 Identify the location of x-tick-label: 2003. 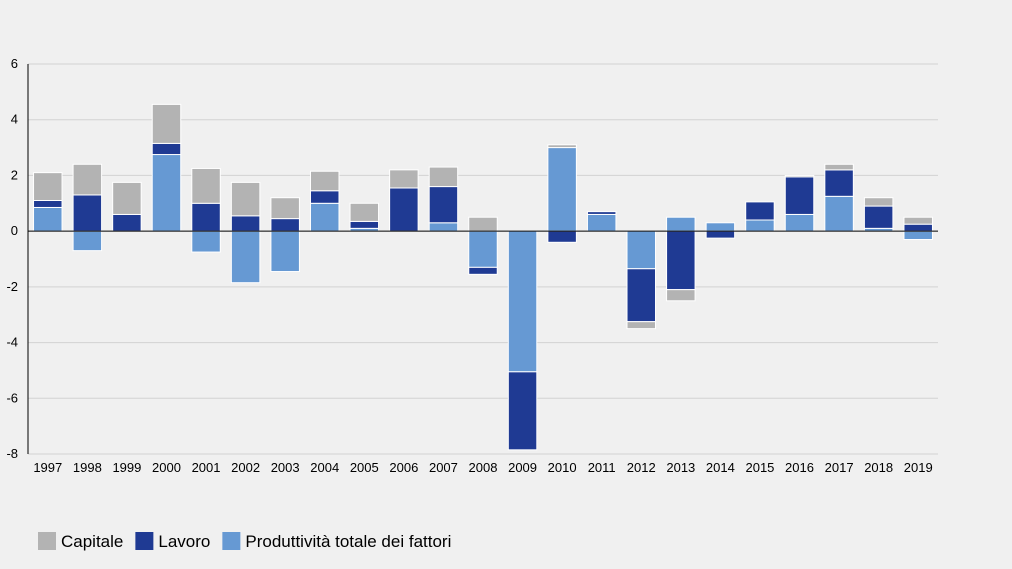
(285, 467).